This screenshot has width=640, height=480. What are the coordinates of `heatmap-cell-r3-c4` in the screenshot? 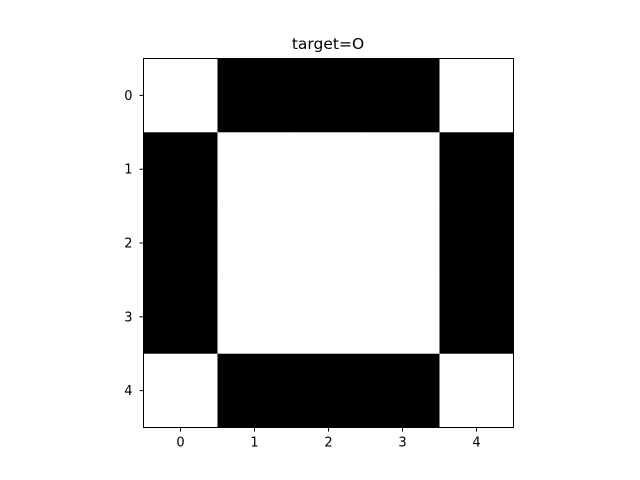 It's located at (476, 317).